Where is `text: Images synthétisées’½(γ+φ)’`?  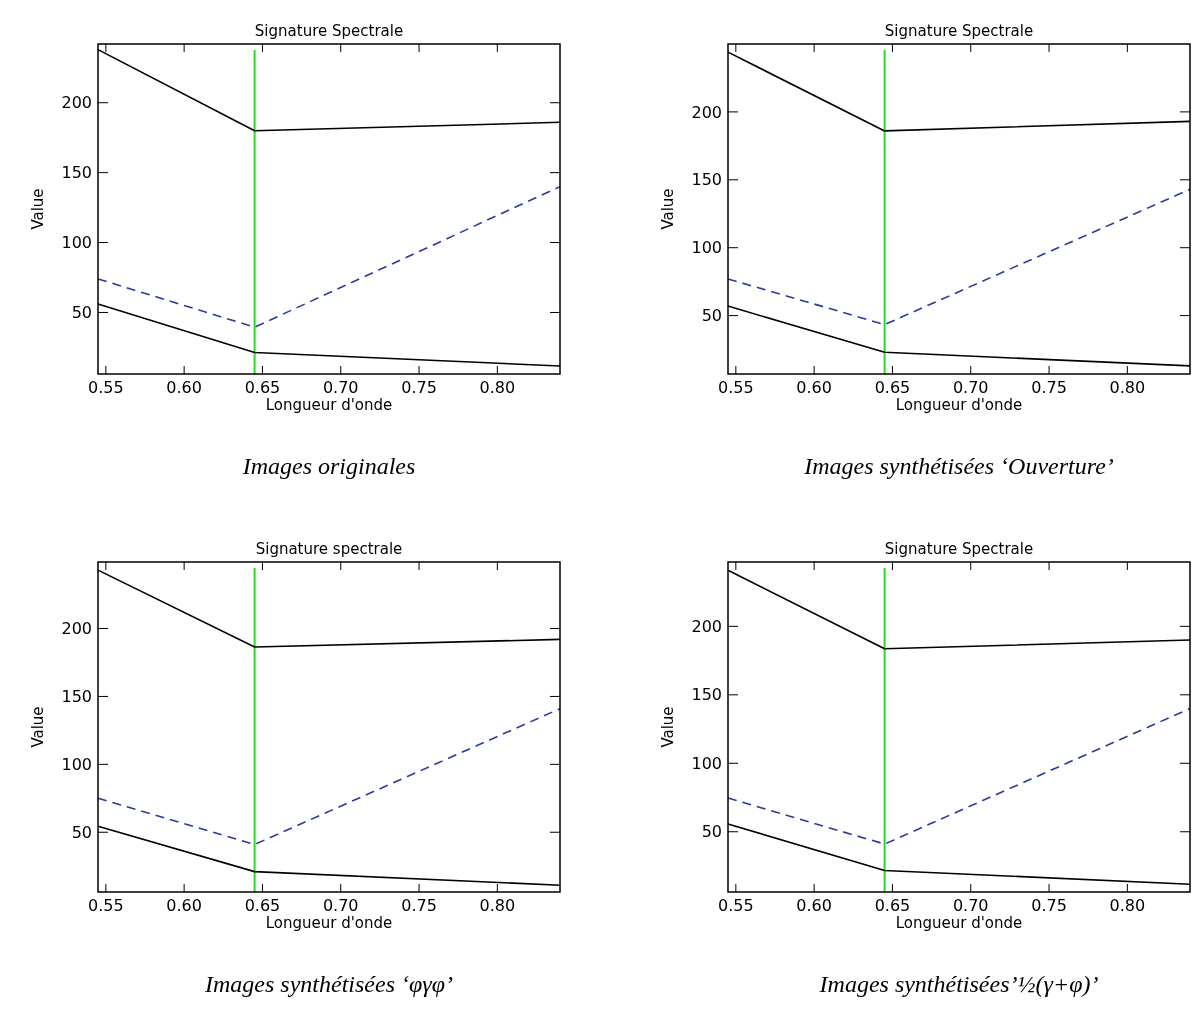 text: Images synthétisées’½(γ+φ)’ is located at coordinates (958, 984).